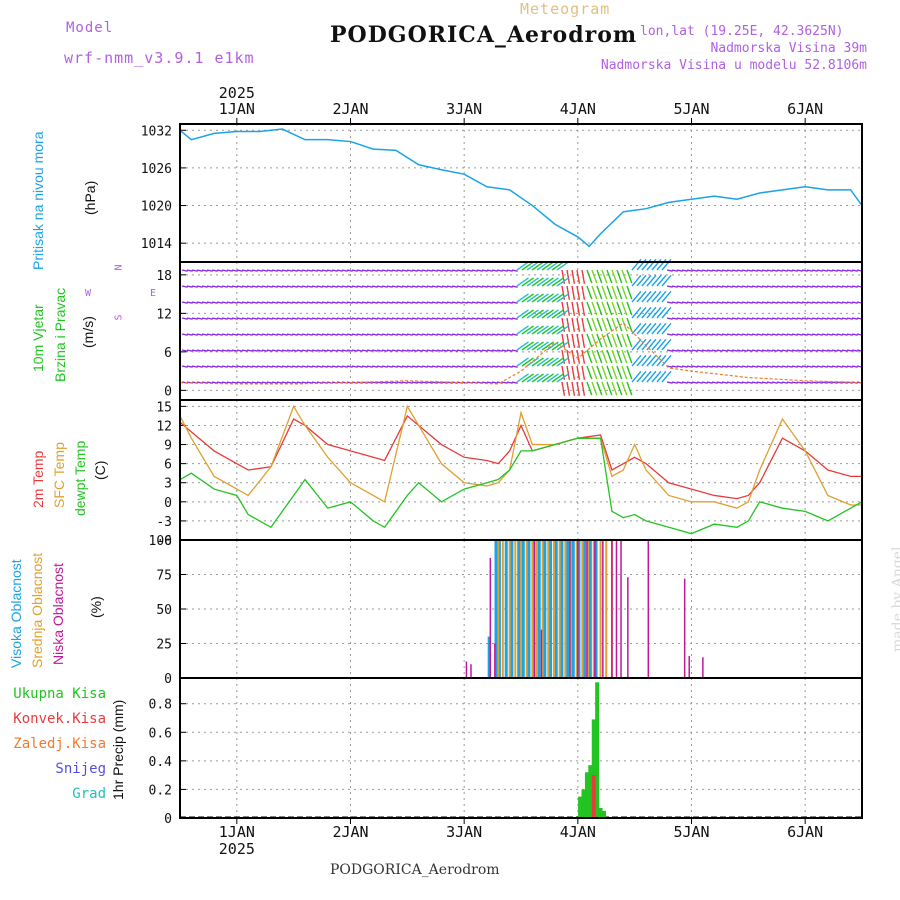 The height and width of the screenshot is (900, 900). What do you see at coordinates (484, 35) in the screenshot?
I see `station-title: PODGORICA_Aerodrom` at bounding box center [484, 35].